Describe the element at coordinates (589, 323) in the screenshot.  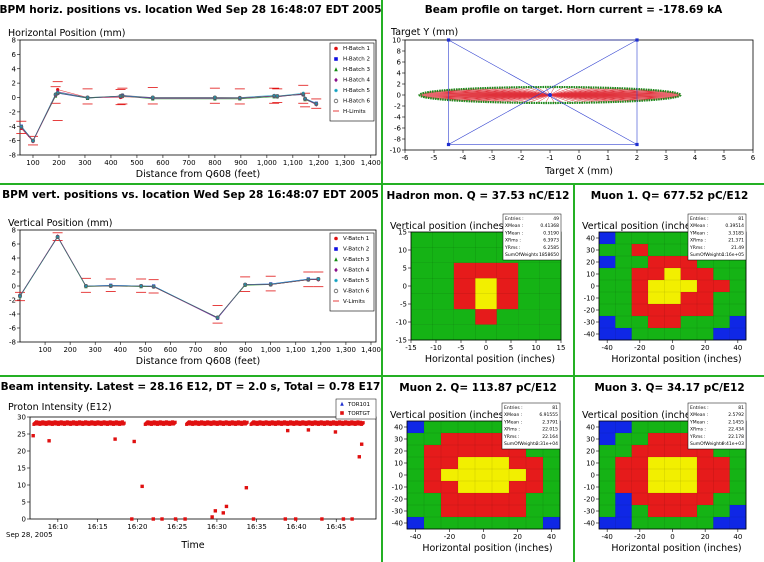
I see `muon1-y-tick-label: -30` at that location.